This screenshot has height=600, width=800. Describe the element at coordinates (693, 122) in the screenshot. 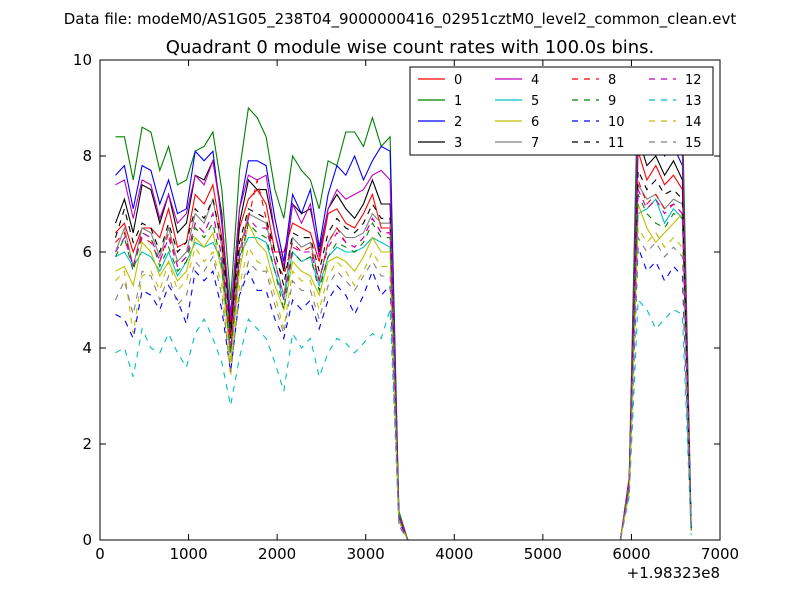

I see `legend-label-14: 14` at that location.